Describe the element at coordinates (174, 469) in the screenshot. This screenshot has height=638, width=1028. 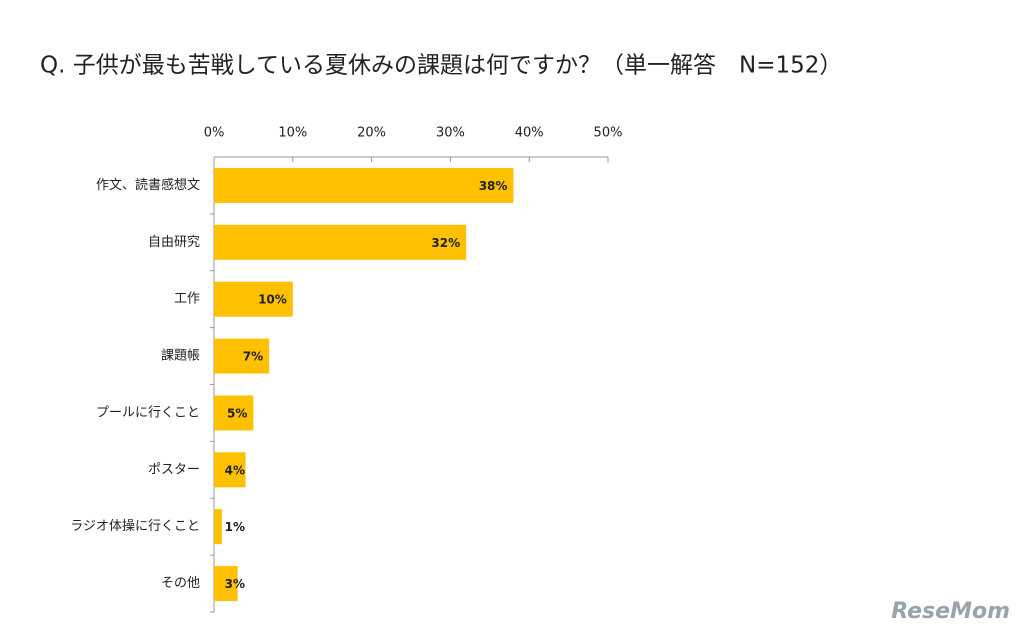
I see `y-tick-label: ポスター` at that location.